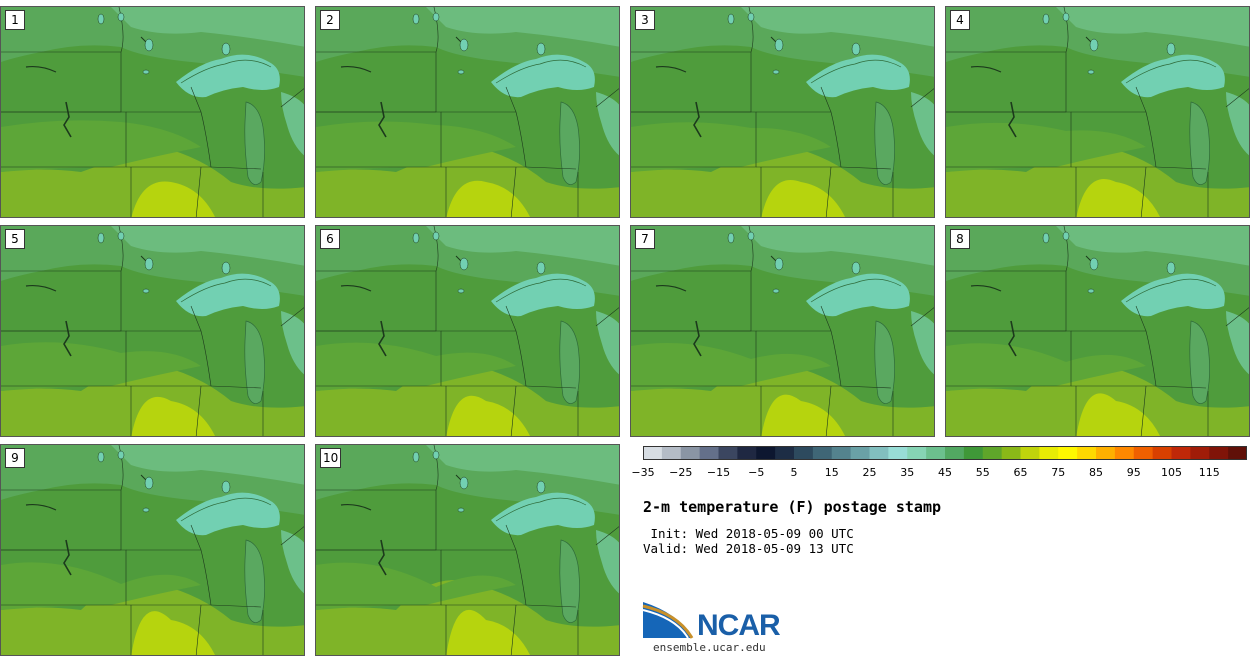 The width and height of the screenshot is (1260, 657). What do you see at coordinates (960, 239) in the screenshot?
I see `member-number-label: 8` at bounding box center [960, 239].